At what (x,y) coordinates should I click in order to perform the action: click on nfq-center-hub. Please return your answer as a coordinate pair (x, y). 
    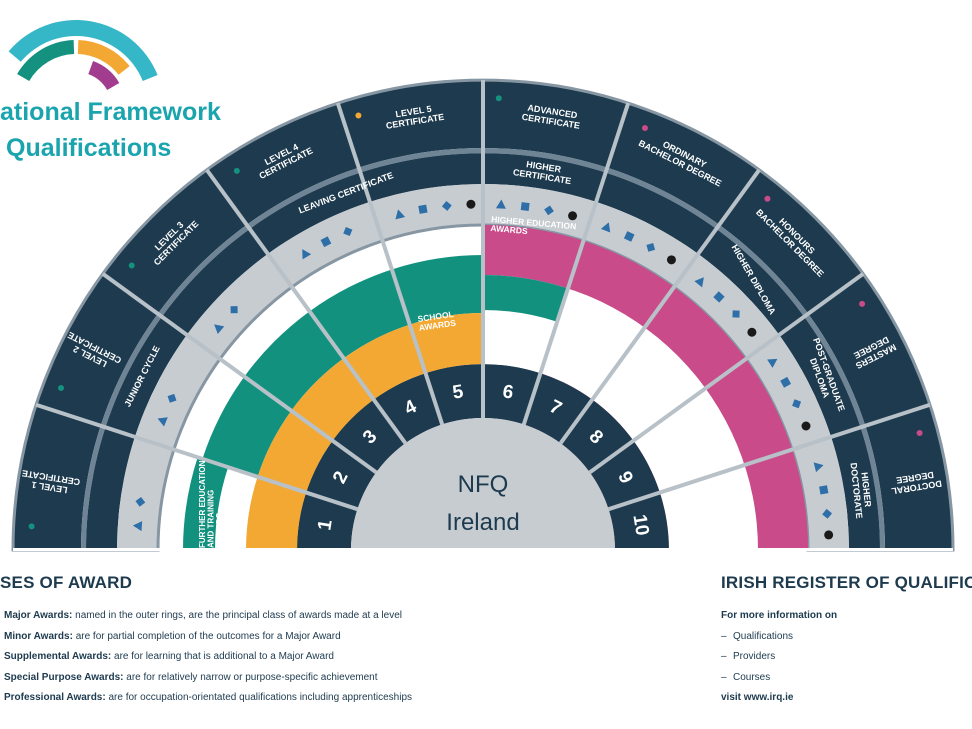
    Looking at the image, I should click on (483, 484).